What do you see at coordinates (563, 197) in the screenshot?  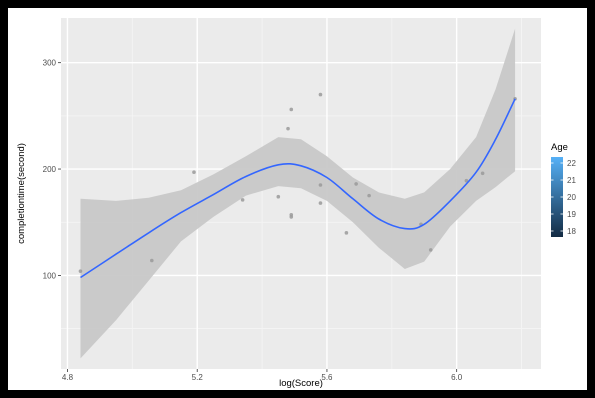 I see `legend-labels: 22 21 20 19 18` at bounding box center [563, 197].